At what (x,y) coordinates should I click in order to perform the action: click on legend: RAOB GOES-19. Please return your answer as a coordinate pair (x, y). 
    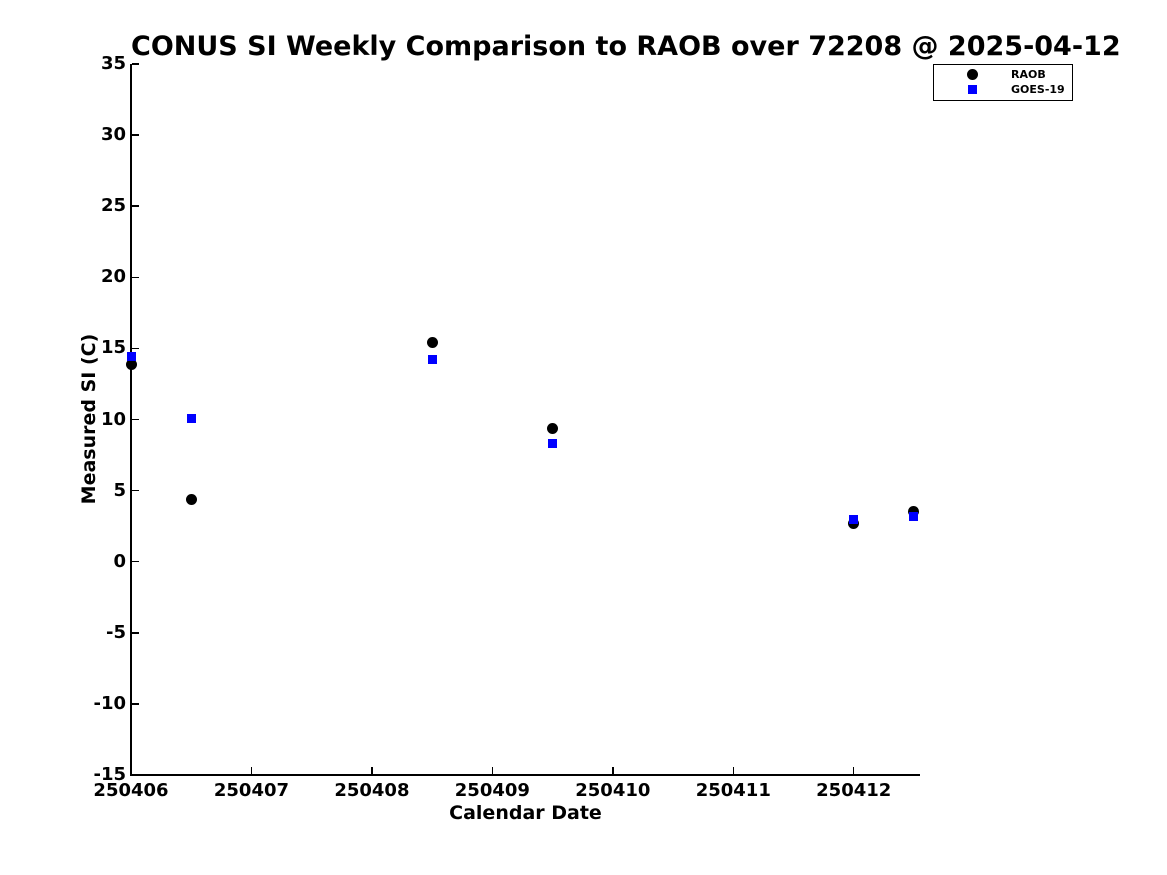
    Looking at the image, I should click on (1003, 82).